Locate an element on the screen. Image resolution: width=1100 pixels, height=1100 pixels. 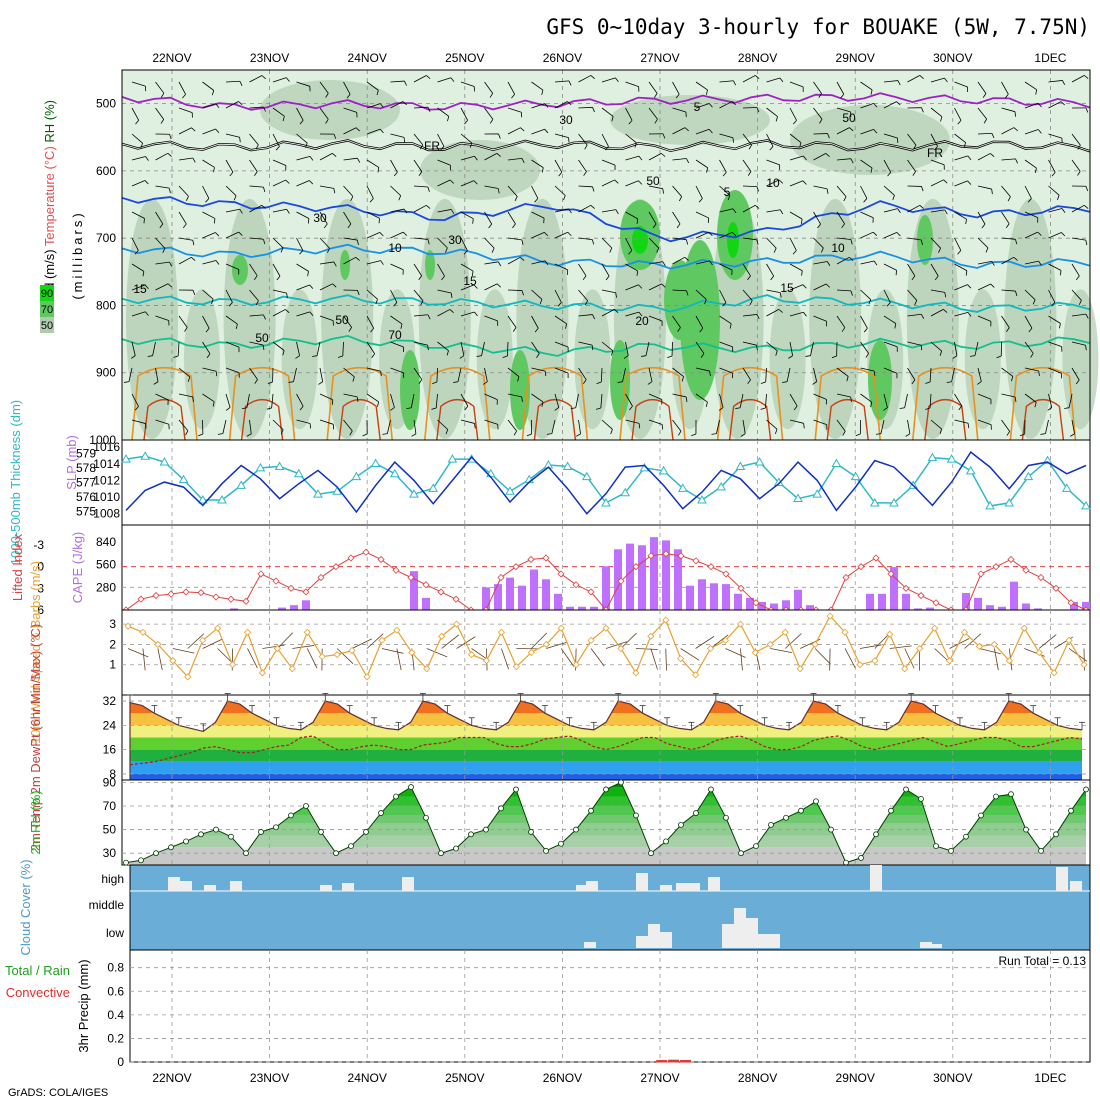
pressure-tick-label: 600 is located at coordinates (106, 171).